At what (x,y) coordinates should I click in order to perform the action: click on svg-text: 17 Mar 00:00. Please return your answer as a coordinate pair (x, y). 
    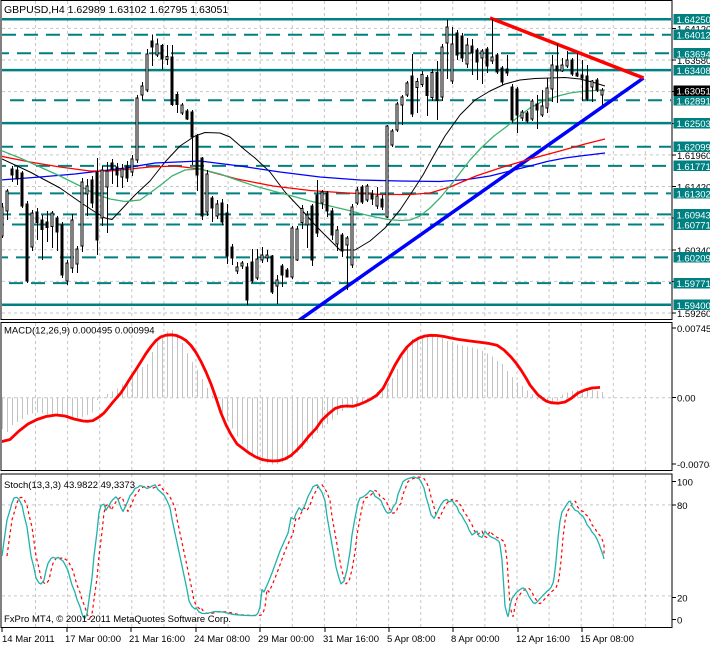
    Looking at the image, I should click on (93, 639).